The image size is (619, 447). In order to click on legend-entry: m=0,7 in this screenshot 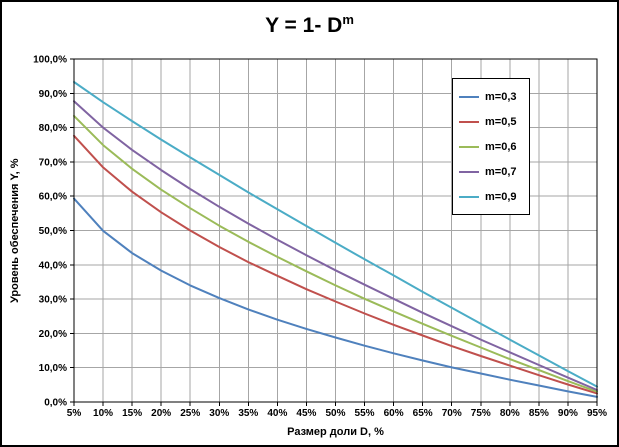, I will do `click(491, 171)`.